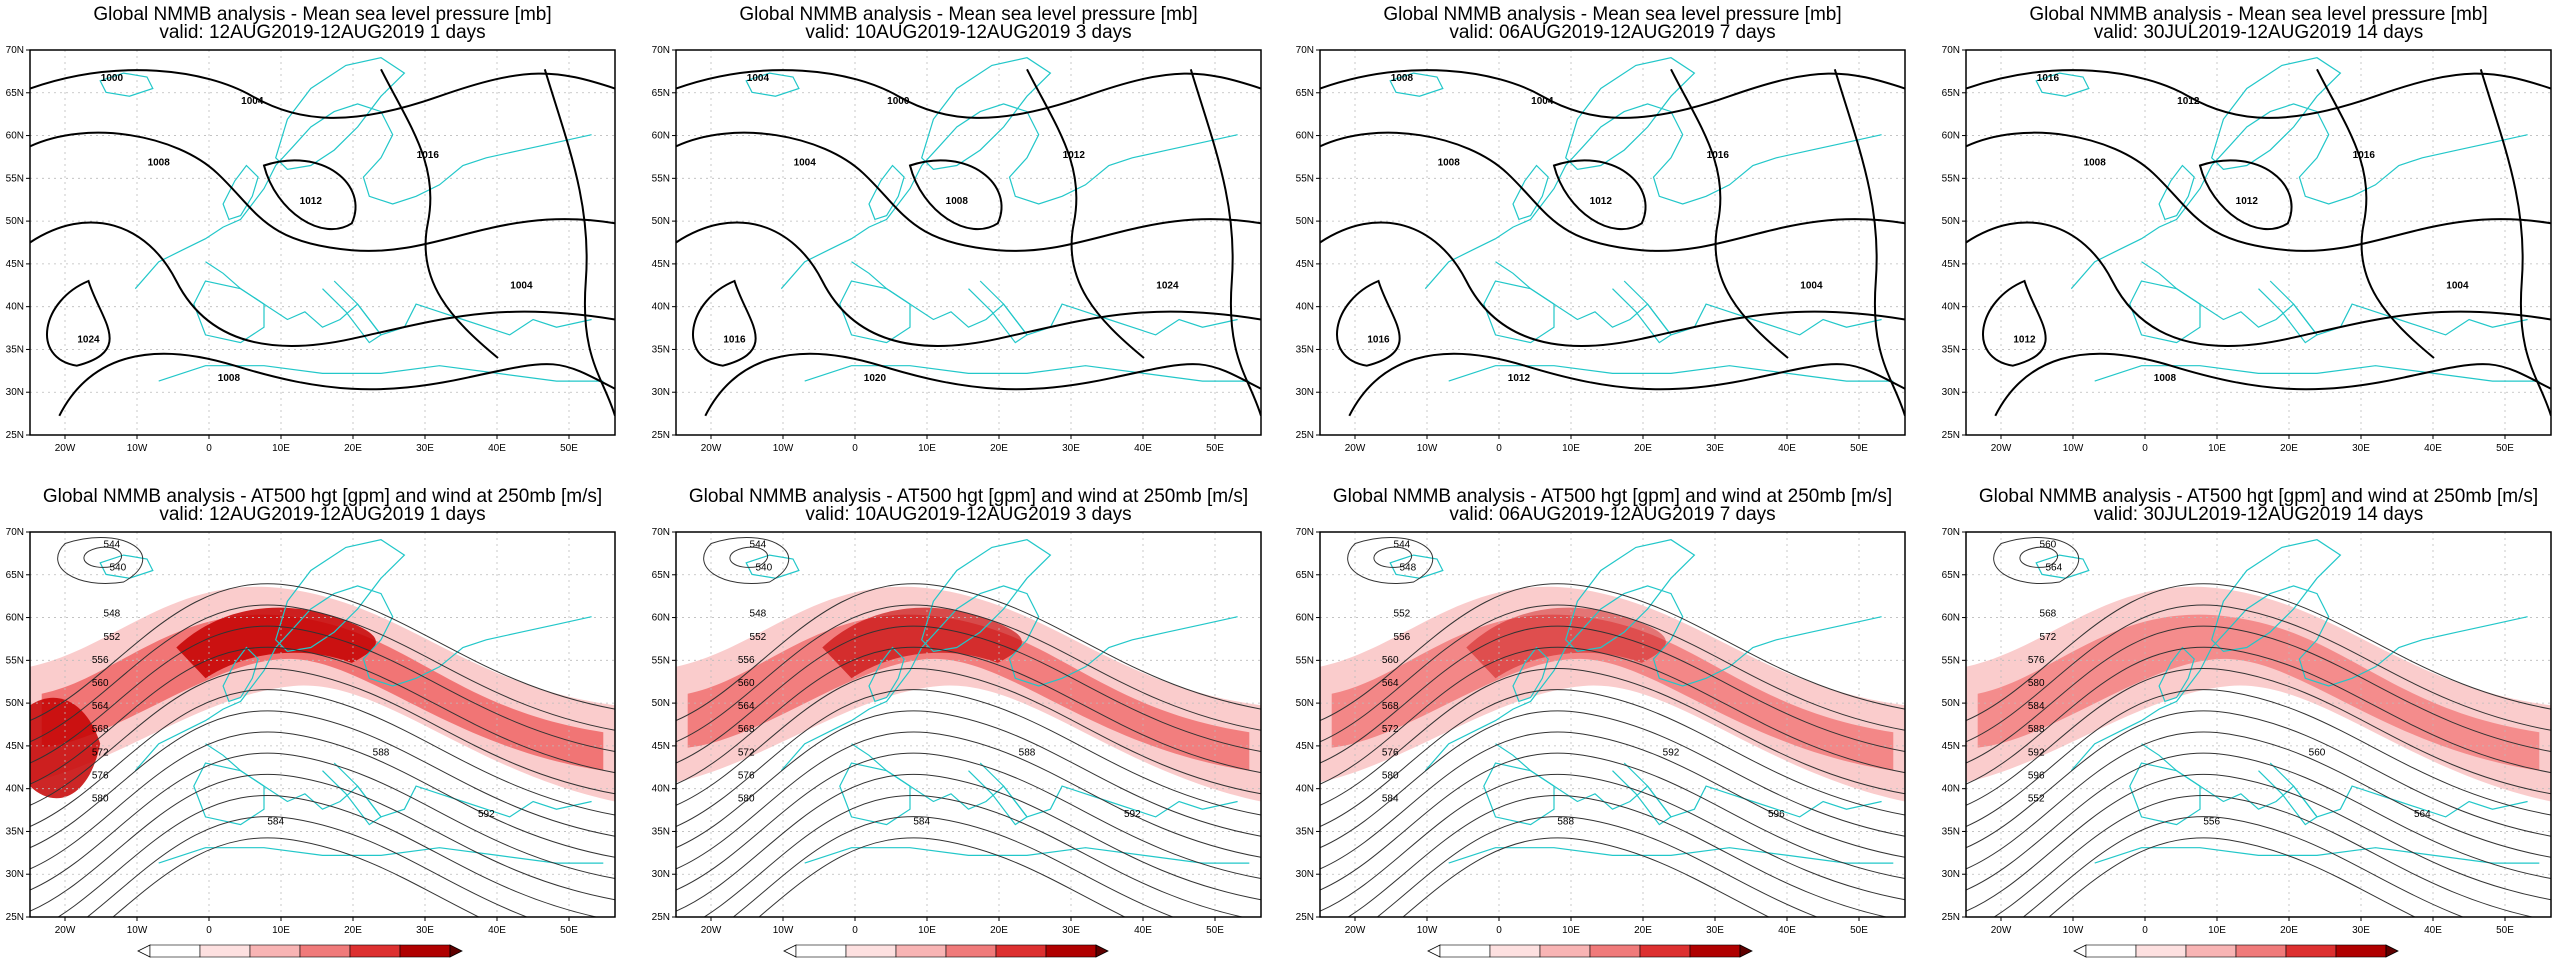 The height and width of the screenshot is (960, 2560). I want to click on colorbar-arrow-right, so click(2392, 951).